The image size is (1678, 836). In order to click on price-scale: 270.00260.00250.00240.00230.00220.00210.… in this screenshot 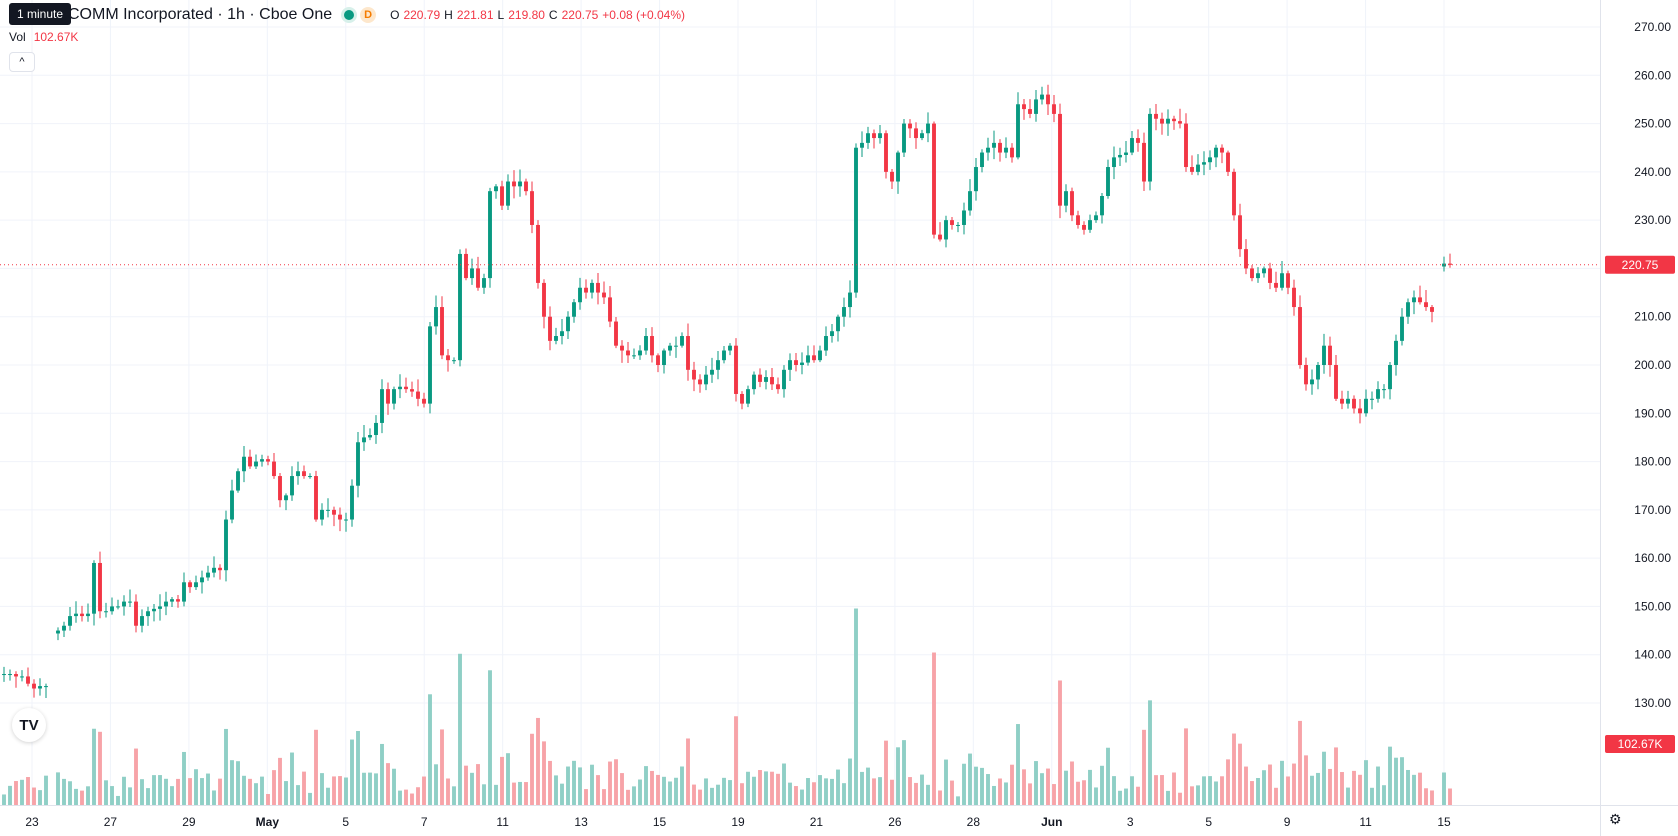, I will do `click(1640, 386)`.